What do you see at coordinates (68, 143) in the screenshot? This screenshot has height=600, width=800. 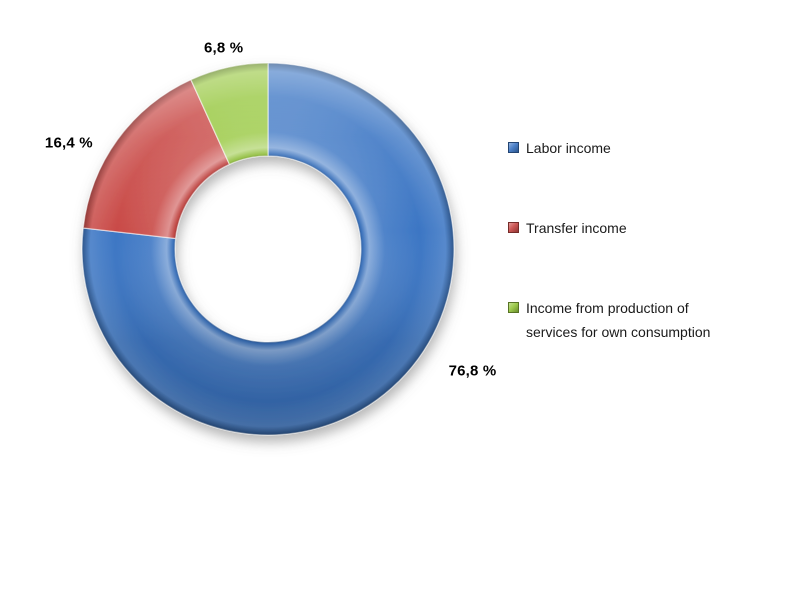 I see `data-label-transfer-income: 16,4 %` at bounding box center [68, 143].